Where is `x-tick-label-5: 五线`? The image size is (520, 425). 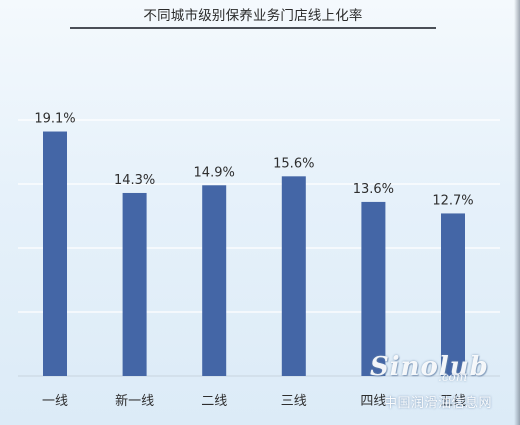 x-tick-label-5: 五线 is located at coordinates (453, 401).